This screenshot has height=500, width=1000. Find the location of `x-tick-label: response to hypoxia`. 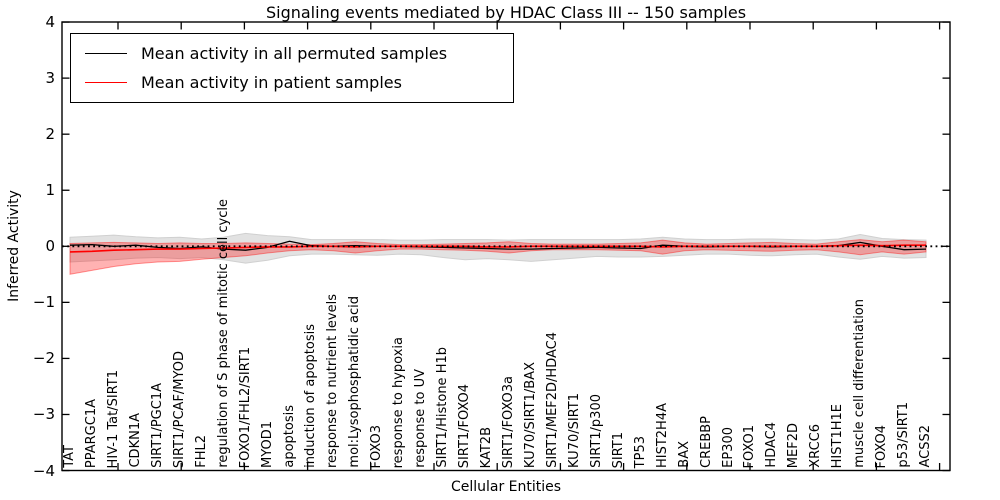

x-tick-label: response to hypoxia is located at coordinates (399, 402).